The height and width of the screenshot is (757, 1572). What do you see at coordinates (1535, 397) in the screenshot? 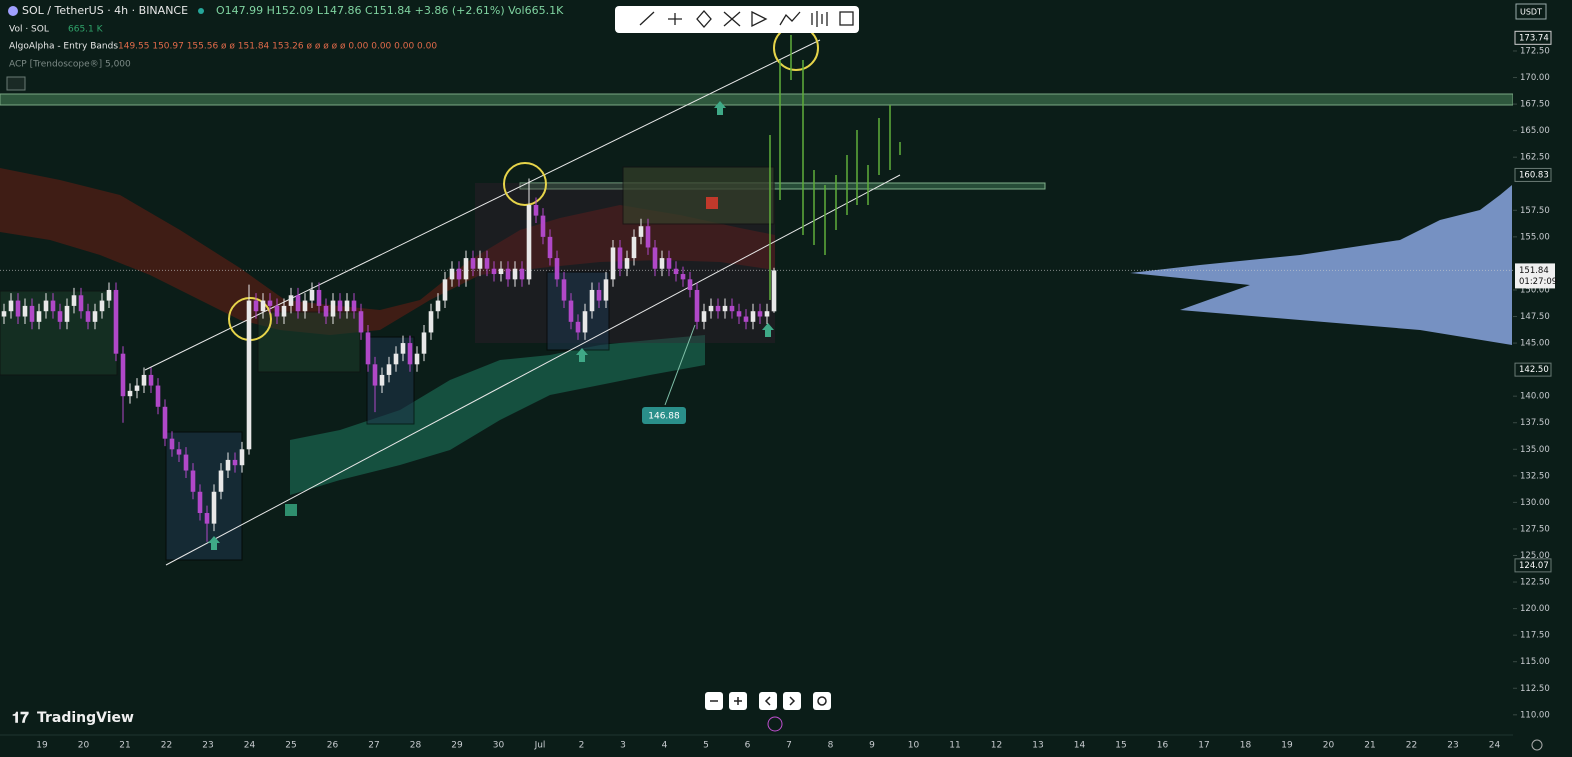
I see `price-tick-label: 140.00` at bounding box center [1535, 397].